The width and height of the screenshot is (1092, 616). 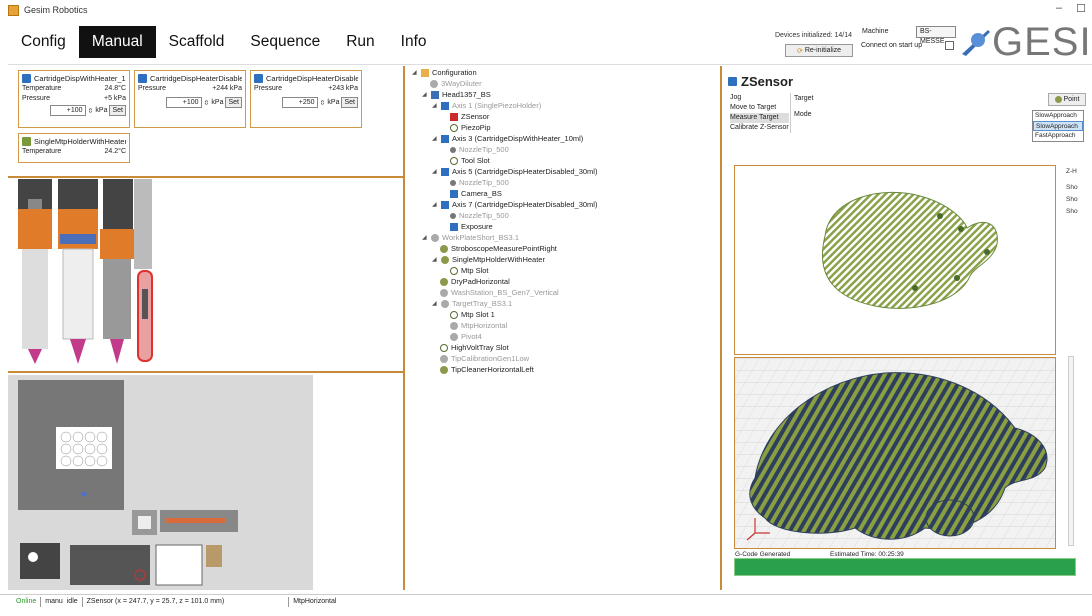 I want to click on tree-node: ◢ WorkPlateShort_BS3.1, so click(x=470, y=238).